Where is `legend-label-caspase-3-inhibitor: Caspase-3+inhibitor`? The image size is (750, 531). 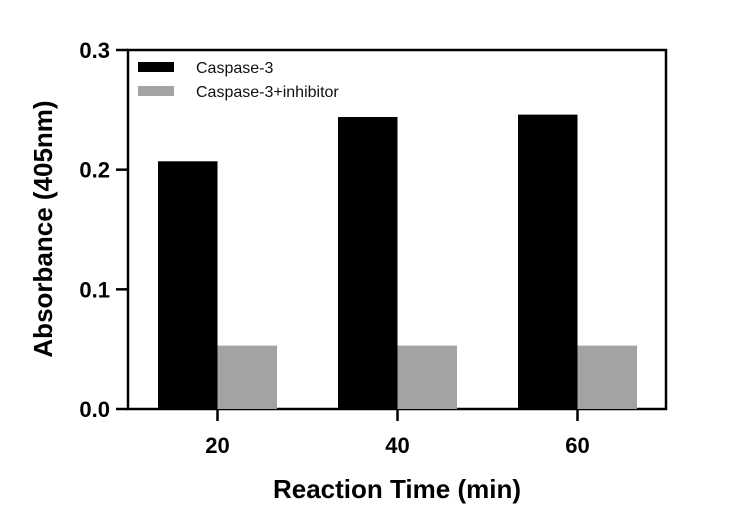 legend-label-caspase-3-inhibitor: Caspase-3+inhibitor is located at coordinates (267, 92).